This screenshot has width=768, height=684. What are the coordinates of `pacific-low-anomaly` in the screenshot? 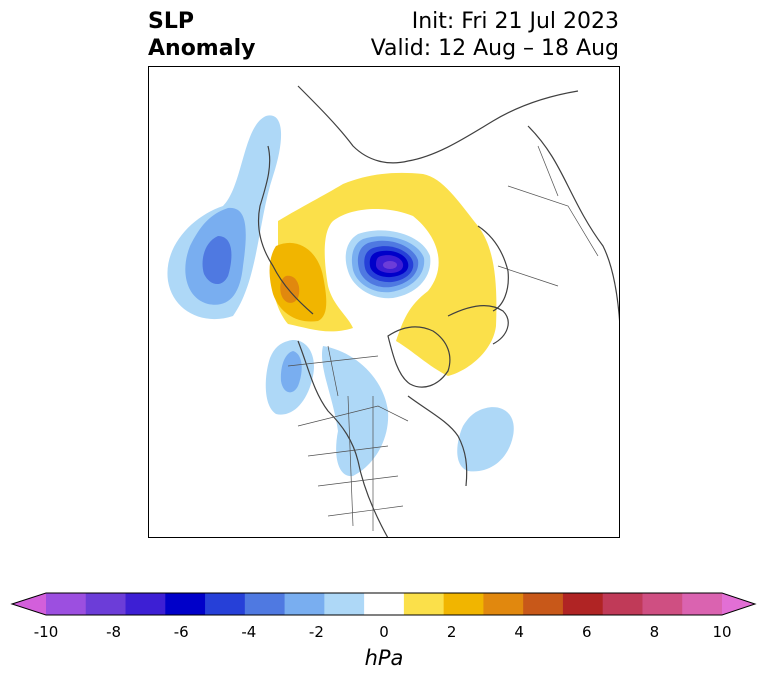 It's located at (224, 217).